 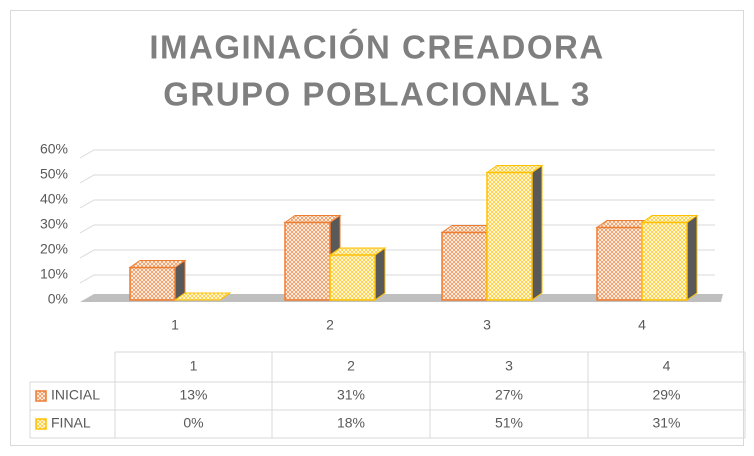 I want to click on x-tick-label: 4, so click(x=642, y=325).